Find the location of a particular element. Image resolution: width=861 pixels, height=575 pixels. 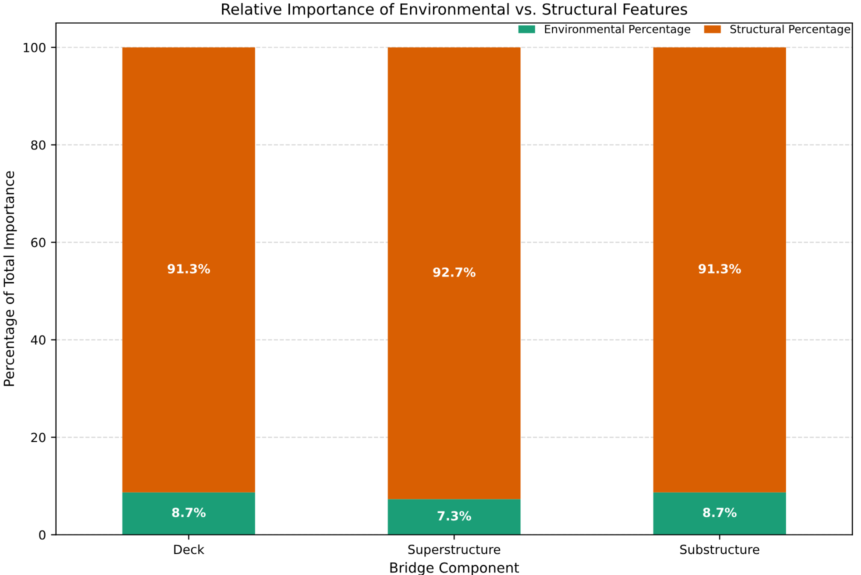

x-tick-label: Substructure is located at coordinates (720, 549).